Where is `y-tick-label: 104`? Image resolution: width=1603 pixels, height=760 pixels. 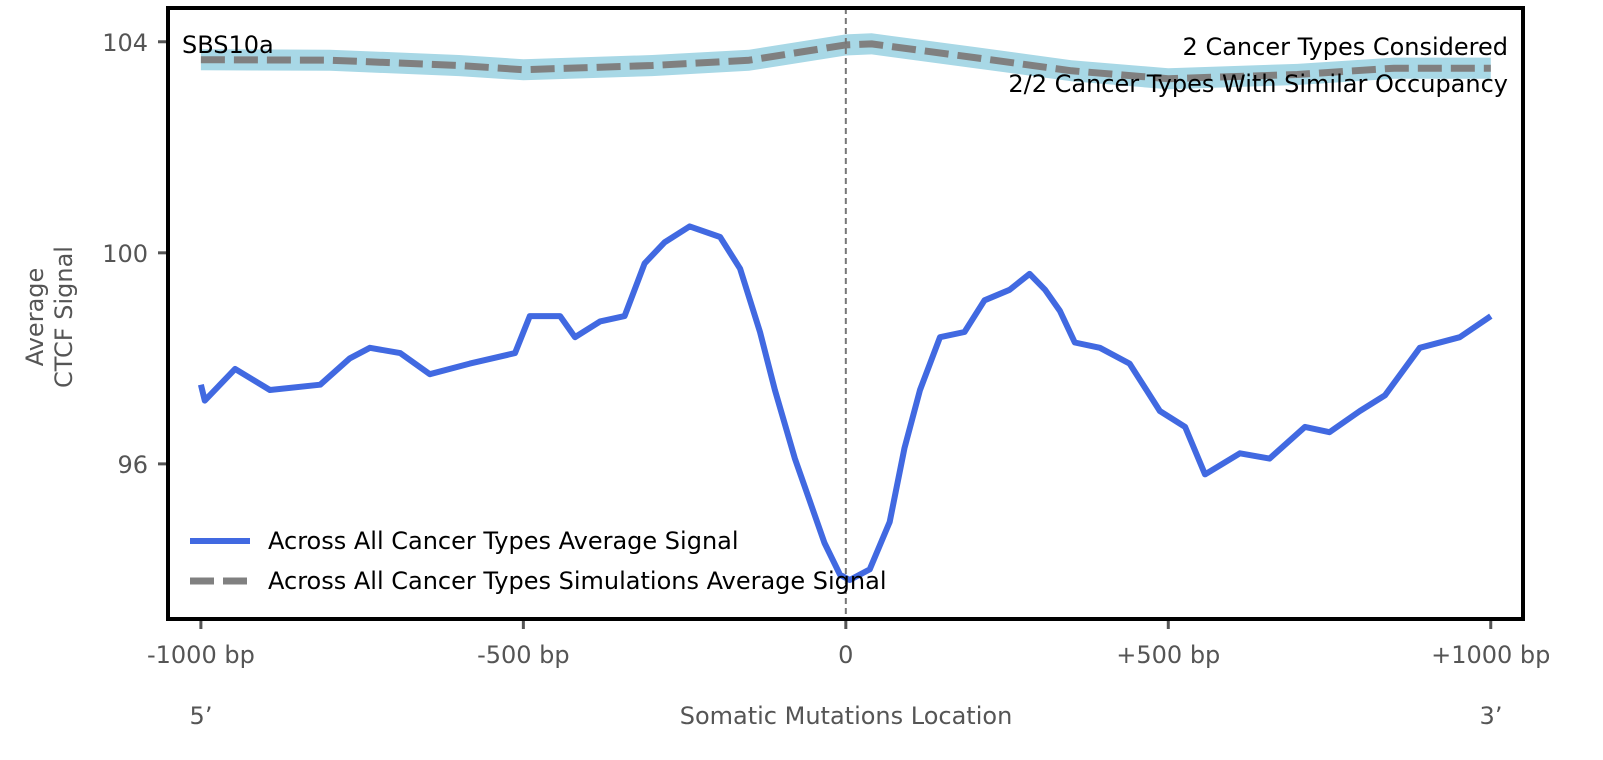
y-tick-label: 104 is located at coordinates (125, 43).